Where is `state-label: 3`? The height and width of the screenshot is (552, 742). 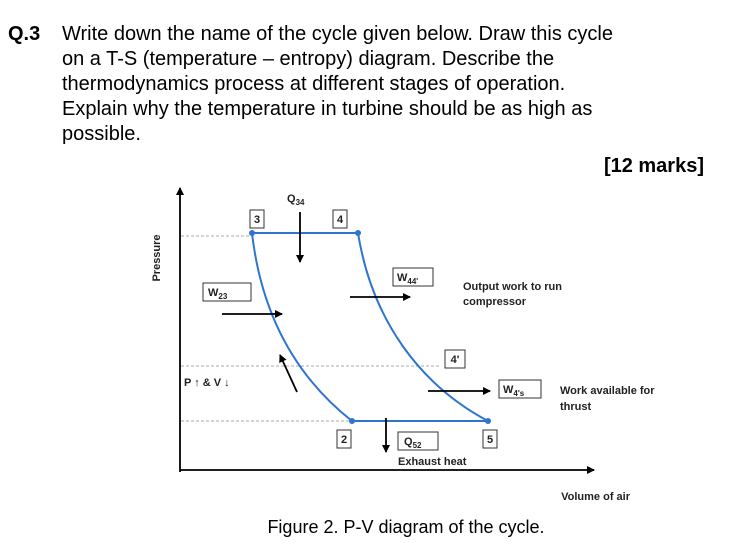 state-label: 3 is located at coordinates (257, 220).